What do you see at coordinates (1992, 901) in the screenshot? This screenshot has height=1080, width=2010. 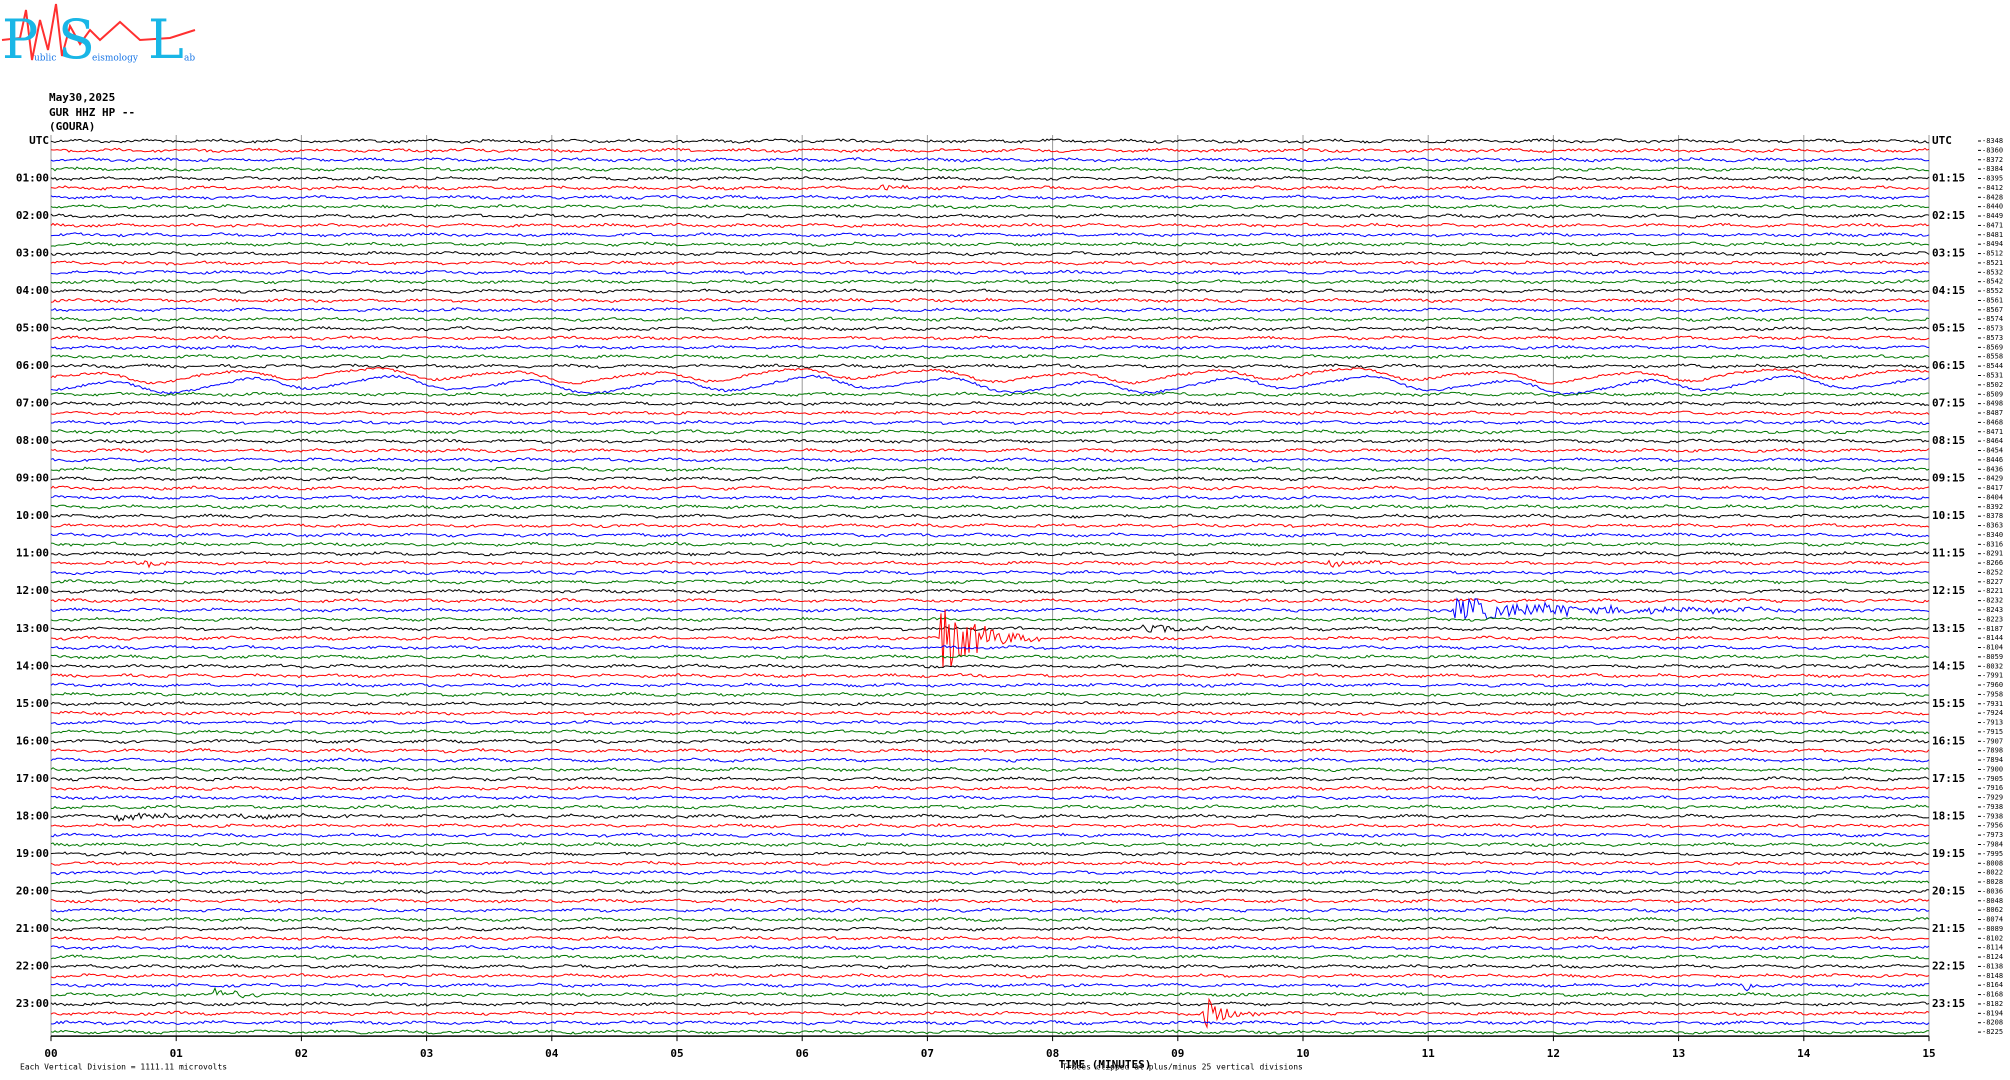 I see `trace-offset: -8048` at bounding box center [1992, 901].